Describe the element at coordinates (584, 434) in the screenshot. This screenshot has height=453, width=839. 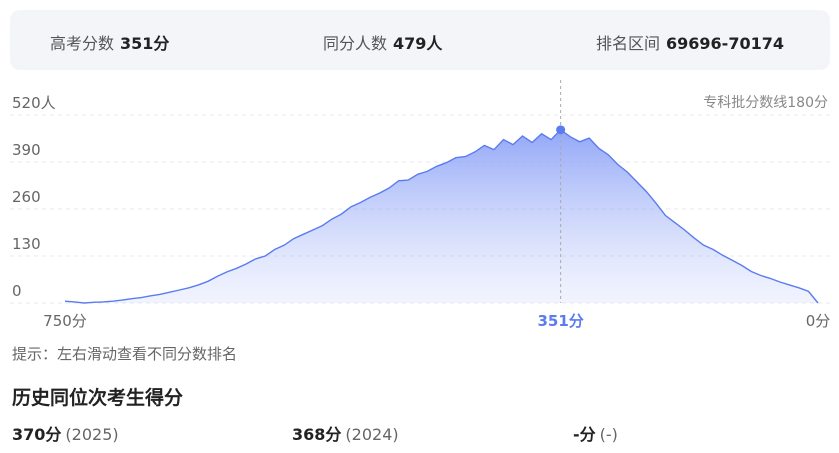
I see `score: -分` at that location.